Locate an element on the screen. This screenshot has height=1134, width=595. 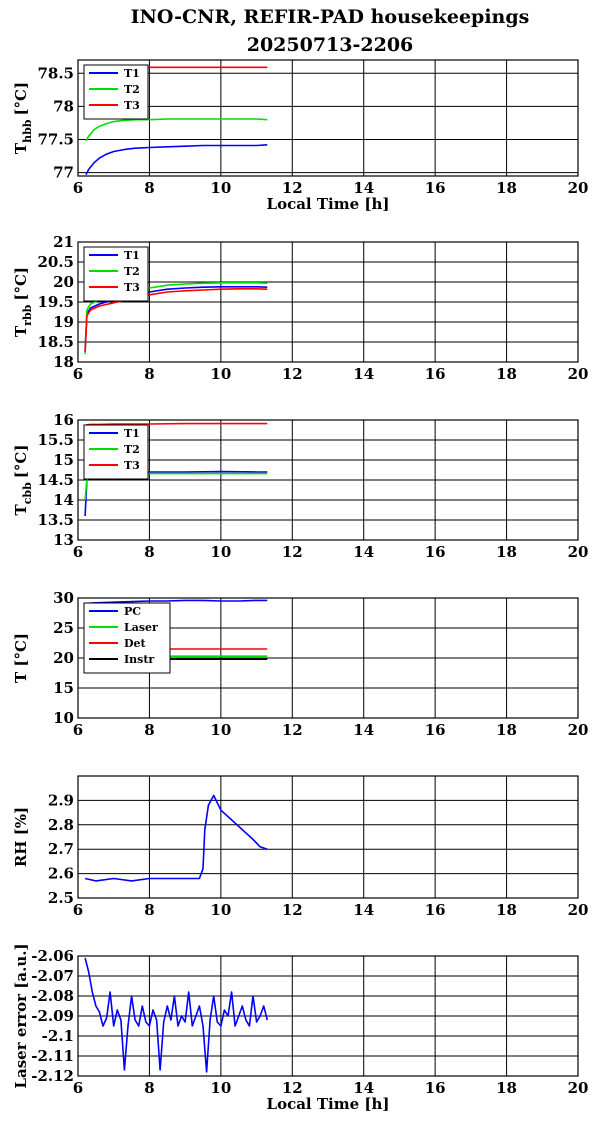
series-line-t2 is located at coordinates (176, 130).